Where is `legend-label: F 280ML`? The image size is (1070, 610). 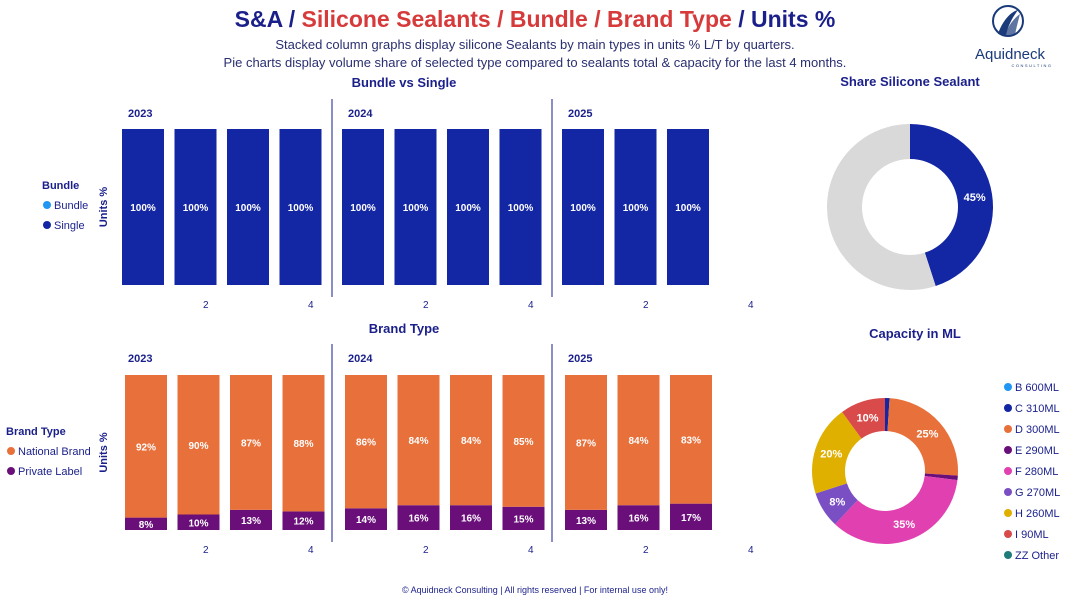
legend-label: F 280ML is located at coordinates (1036, 472).